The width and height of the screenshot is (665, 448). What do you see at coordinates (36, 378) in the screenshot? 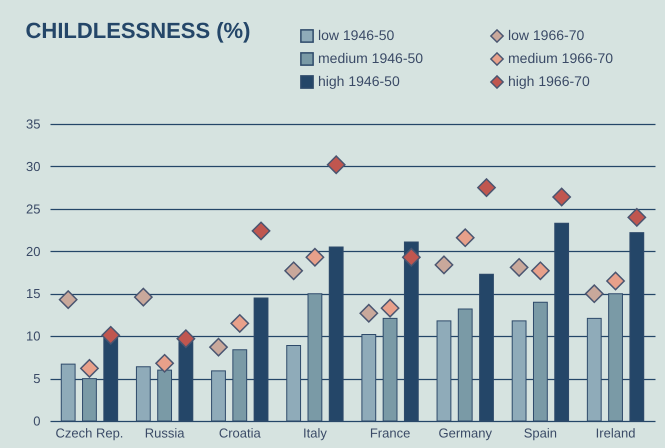
I see `y-tick-label: 5` at bounding box center [36, 378].